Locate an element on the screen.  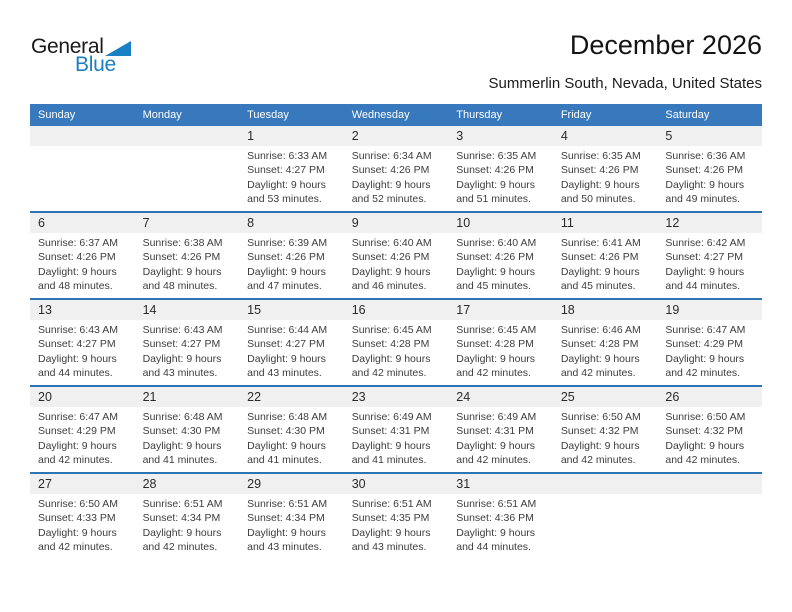
sunset-text: Sunset: 4:28 PM is located at coordinates (599, 344).